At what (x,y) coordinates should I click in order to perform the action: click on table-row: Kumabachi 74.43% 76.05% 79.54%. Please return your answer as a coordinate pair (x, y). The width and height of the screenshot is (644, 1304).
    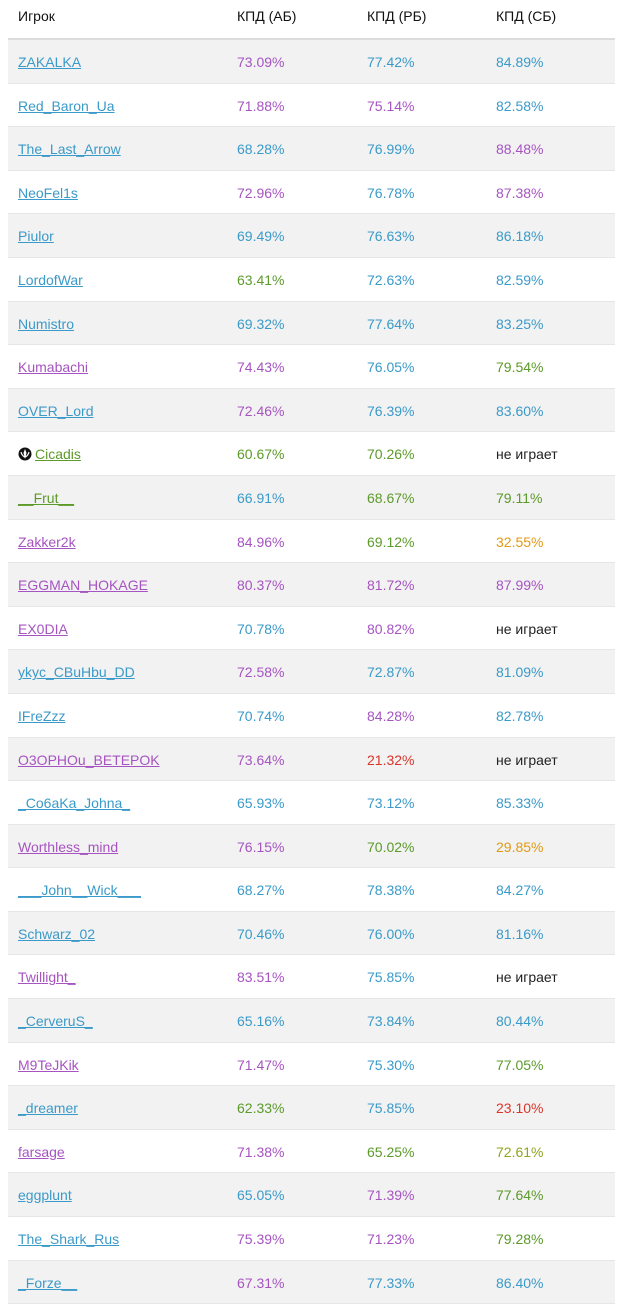
    Looking at the image, I should click on (311, 367).